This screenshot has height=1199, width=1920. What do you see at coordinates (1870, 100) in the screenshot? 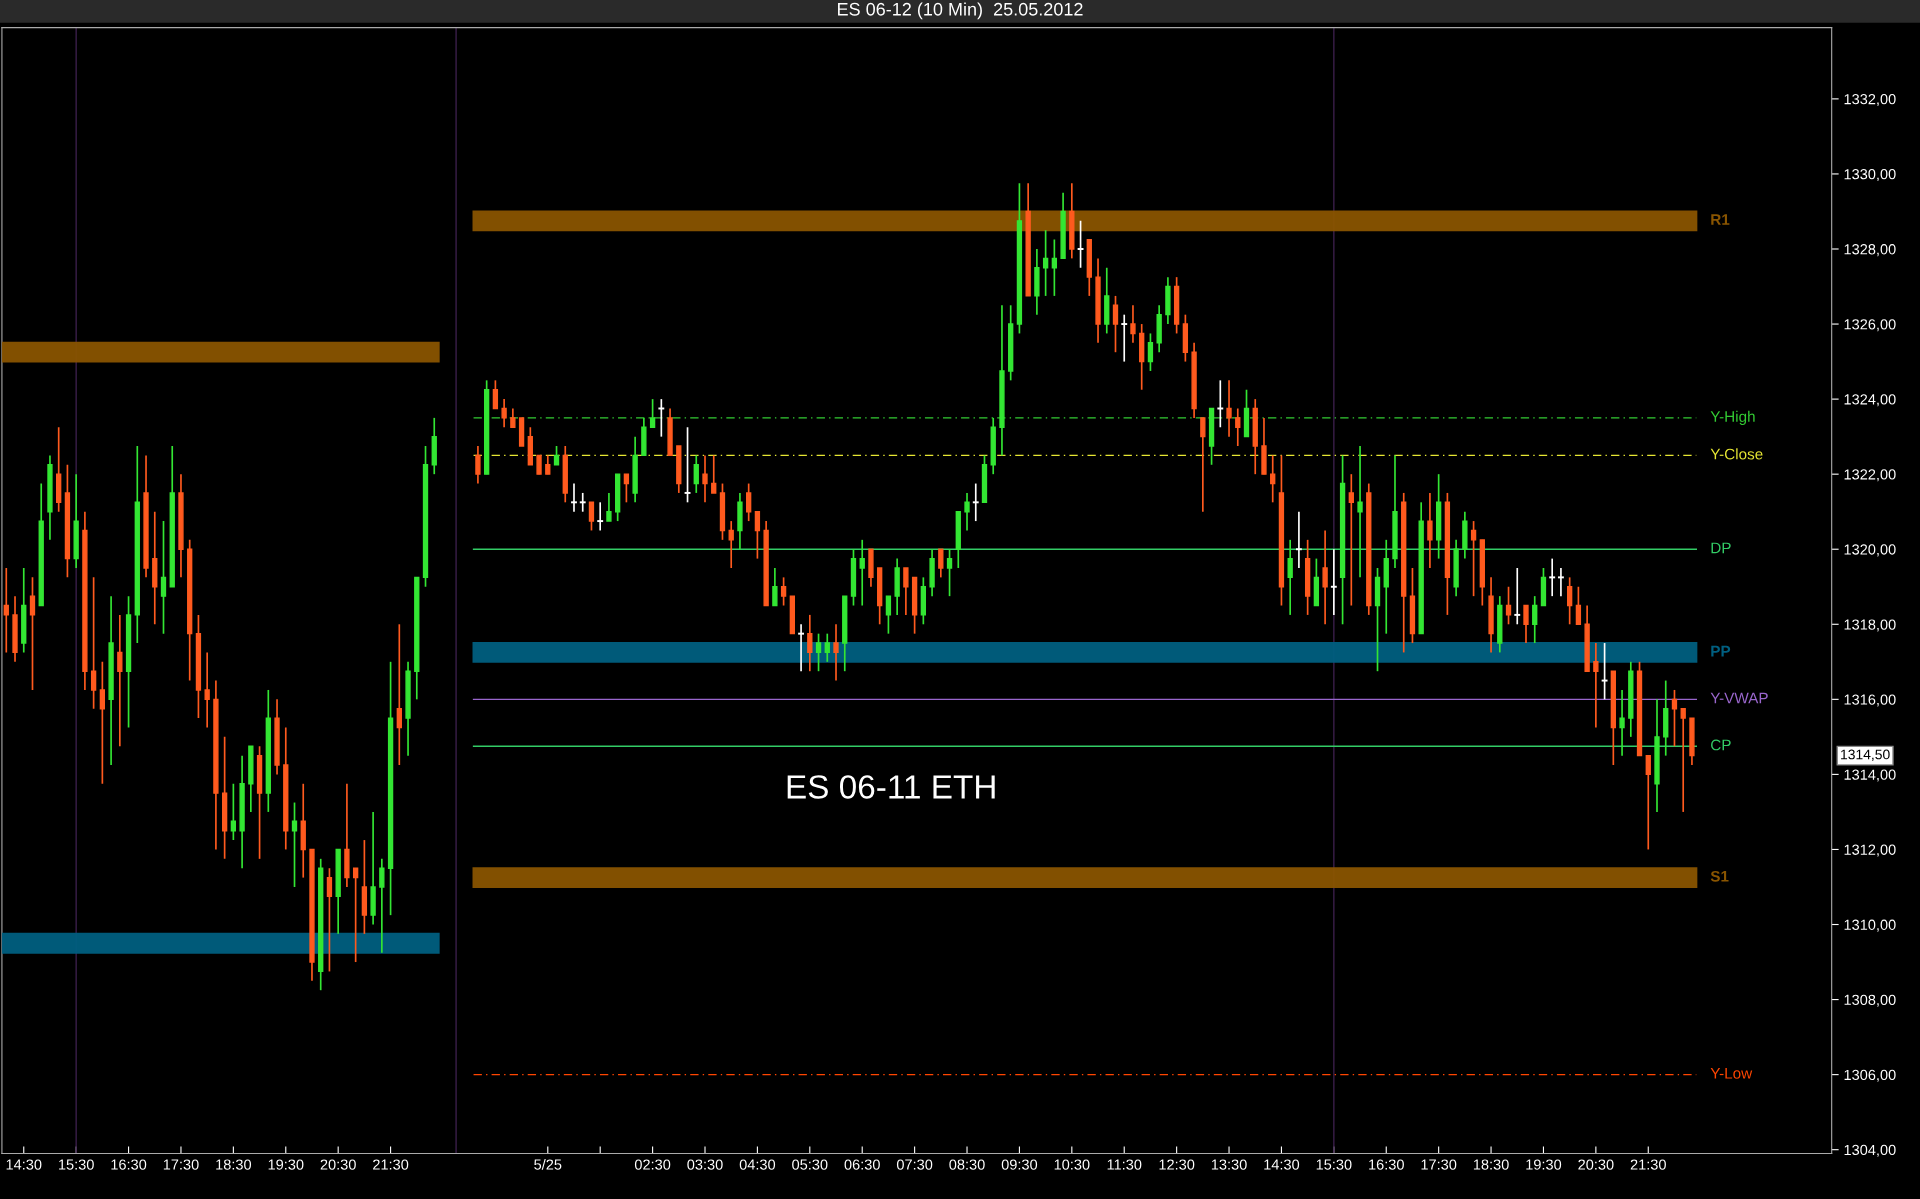
I see `y-tick-label: 1332,00` at bounding box center [1870, 100].